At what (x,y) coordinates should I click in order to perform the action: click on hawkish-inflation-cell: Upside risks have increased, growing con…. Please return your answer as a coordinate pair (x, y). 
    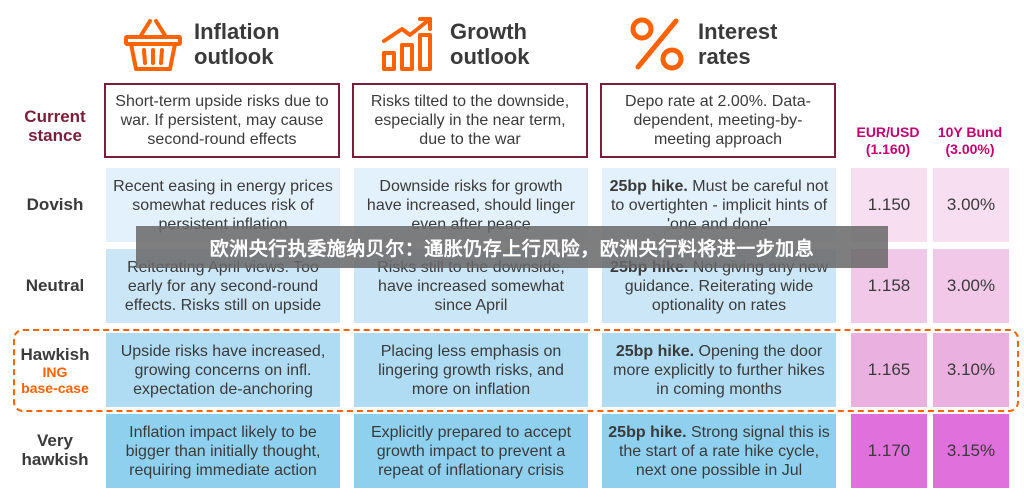
    Looking at the image, I should click on (223, 370).